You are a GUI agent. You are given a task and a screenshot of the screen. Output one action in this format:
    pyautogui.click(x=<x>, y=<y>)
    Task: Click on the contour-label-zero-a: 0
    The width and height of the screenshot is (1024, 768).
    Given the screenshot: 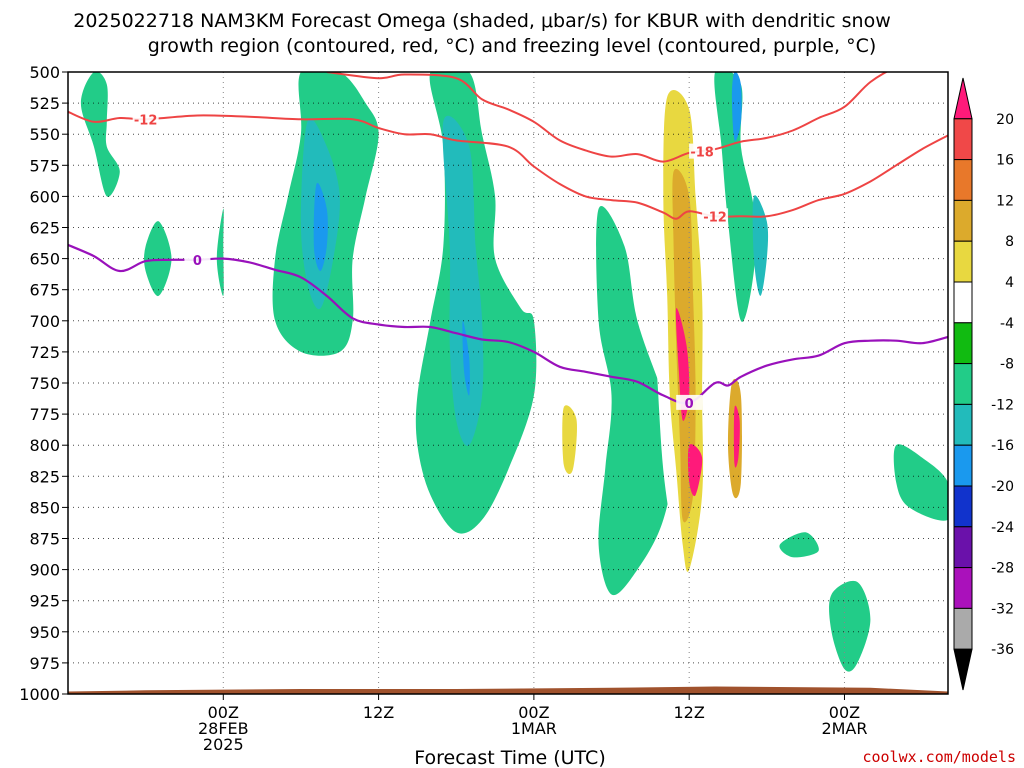 What is the action you would take?
    pyautogui.click(x=197, y=261)
    